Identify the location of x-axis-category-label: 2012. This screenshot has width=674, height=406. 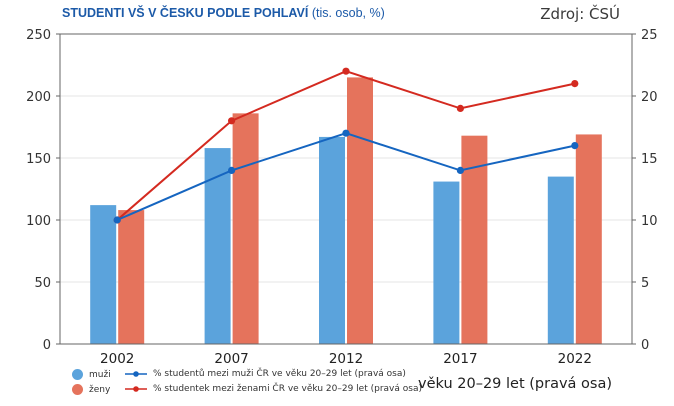
(346, 359).